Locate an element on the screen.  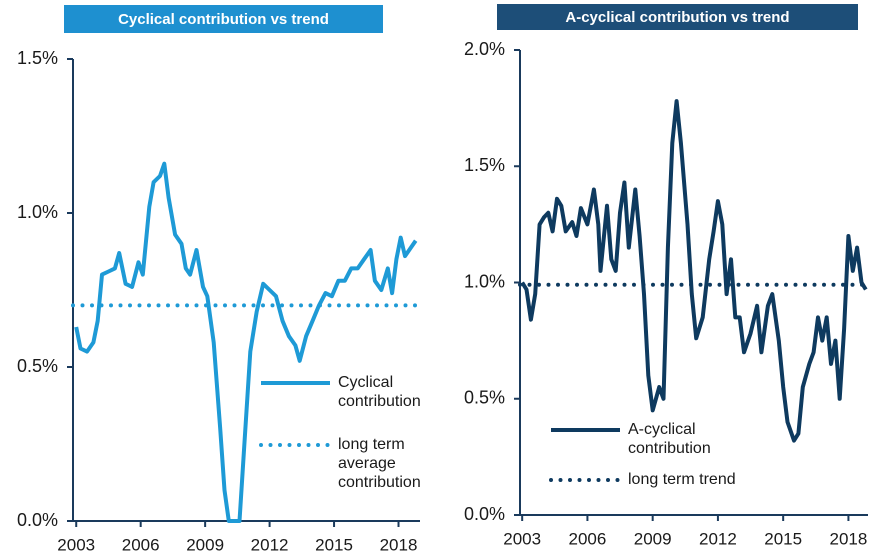
legend-label: long term average contribution is located at coordinates (379, 464).